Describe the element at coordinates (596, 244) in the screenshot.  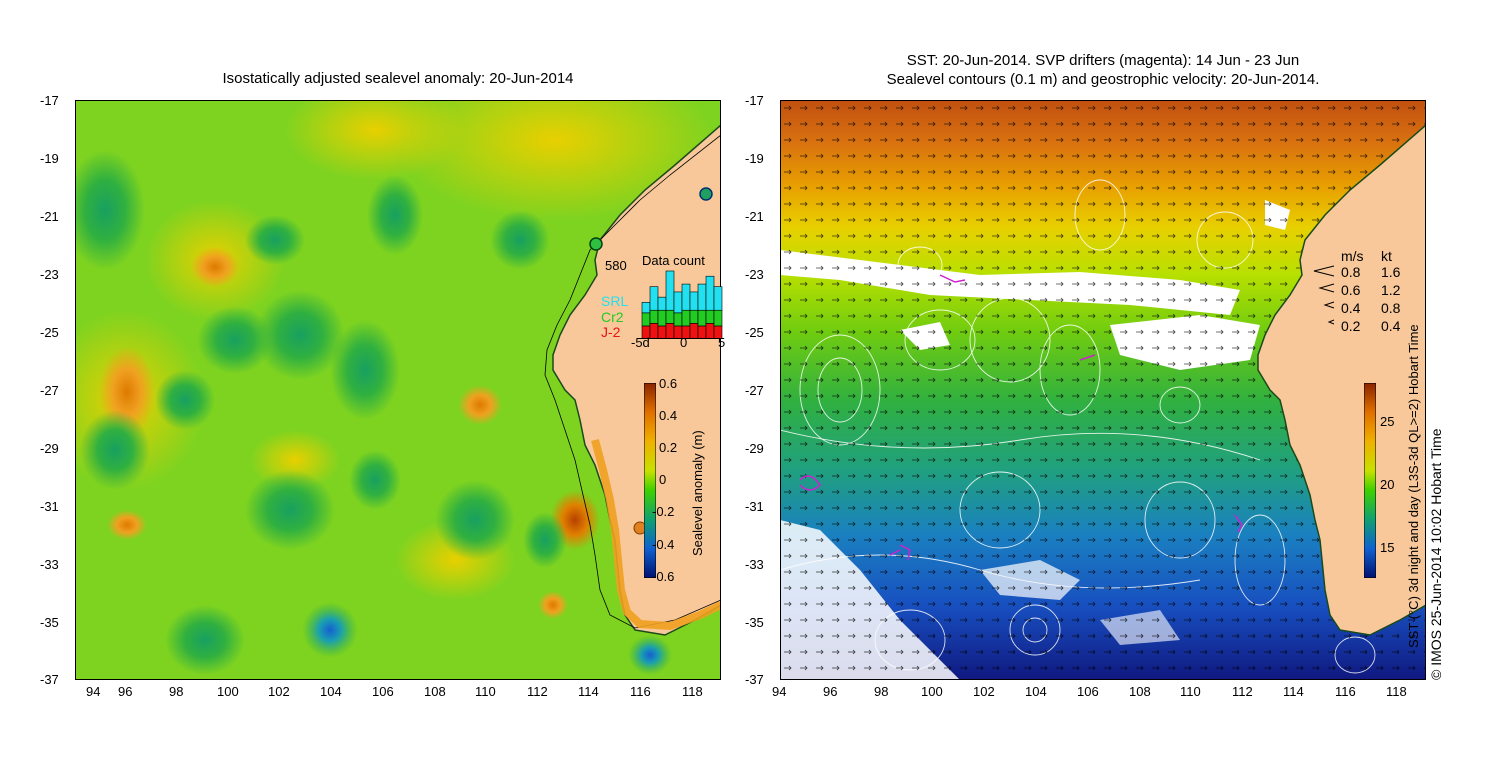
I see `tide-gauge-marker-north` at that location.